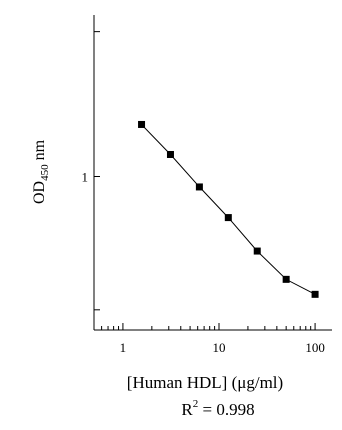 This screenshot has width=342, height=430. Describe the element at coordinates (123, 347) in the screenshot. I see `x-tick-label: 1` at that location.